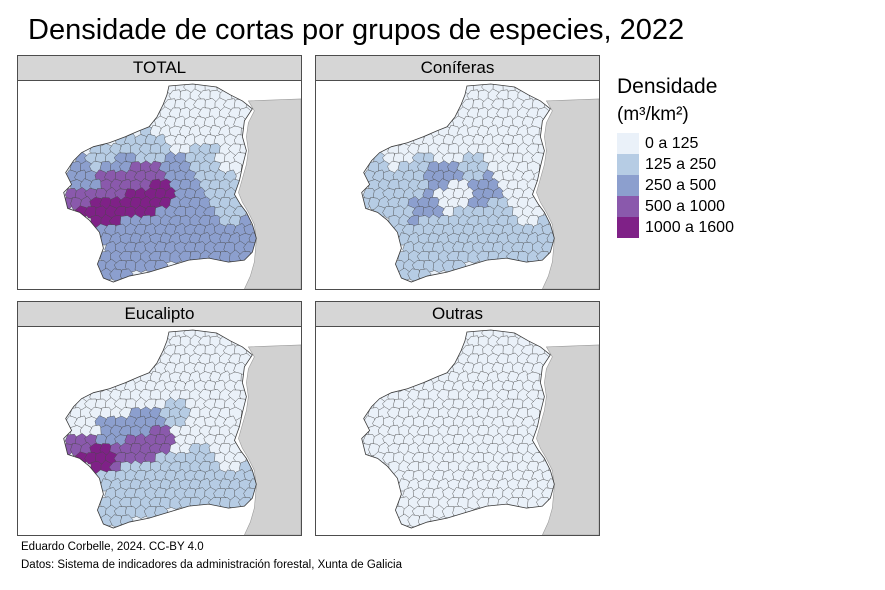 This screenshot has width=885, height=590. Describe the element at coordinates (112, 547) in the screenshot. I see `caption-author: Eduardo Corbelle, 2024. CC-BY 4.0` at that location.